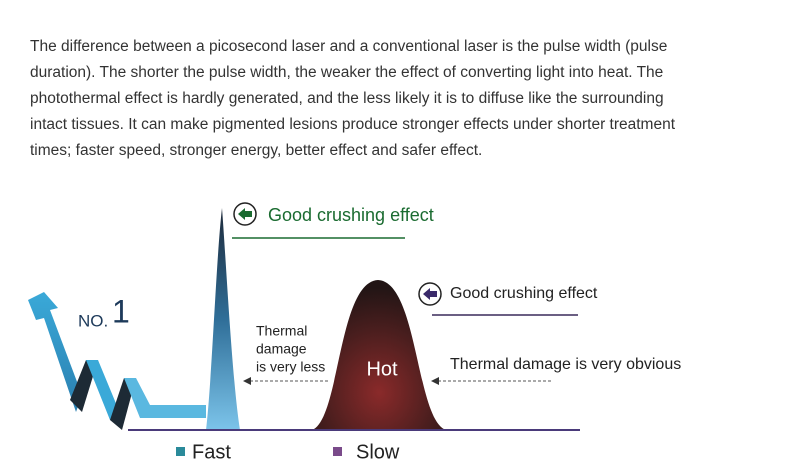 Image resolution: width=788 pixels, height=471 pixels. What do you see at coordinates (117, 361) in the screenshot?
I see `rank-arrow` at bounding box center [117, 361].